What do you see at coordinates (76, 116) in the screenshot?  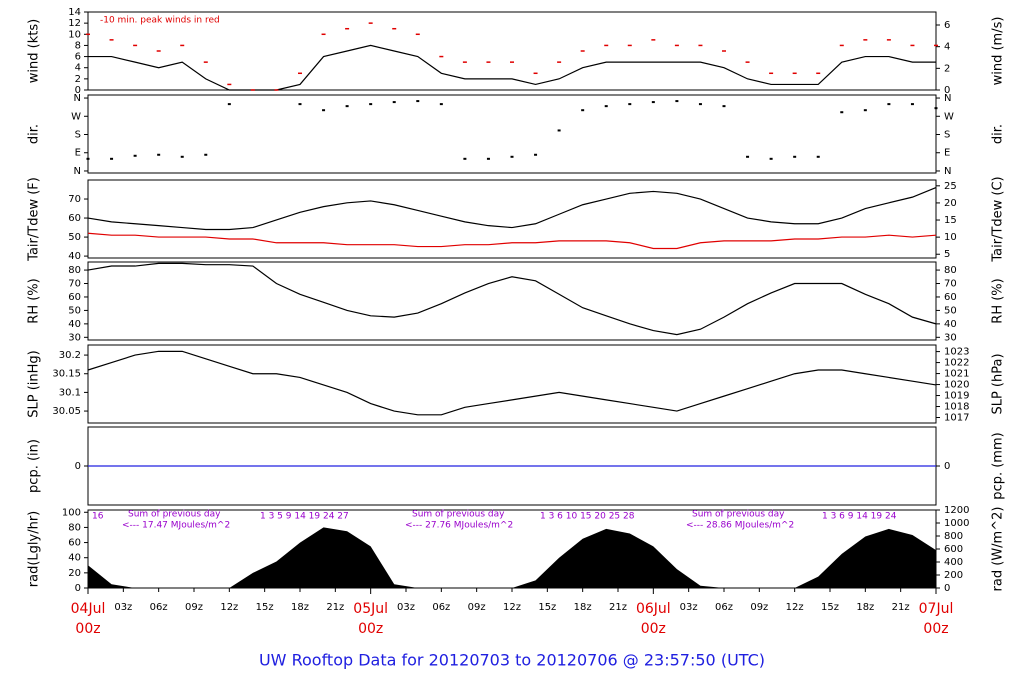 I see `y-tick-label: W` at bounding box center [76, 116].